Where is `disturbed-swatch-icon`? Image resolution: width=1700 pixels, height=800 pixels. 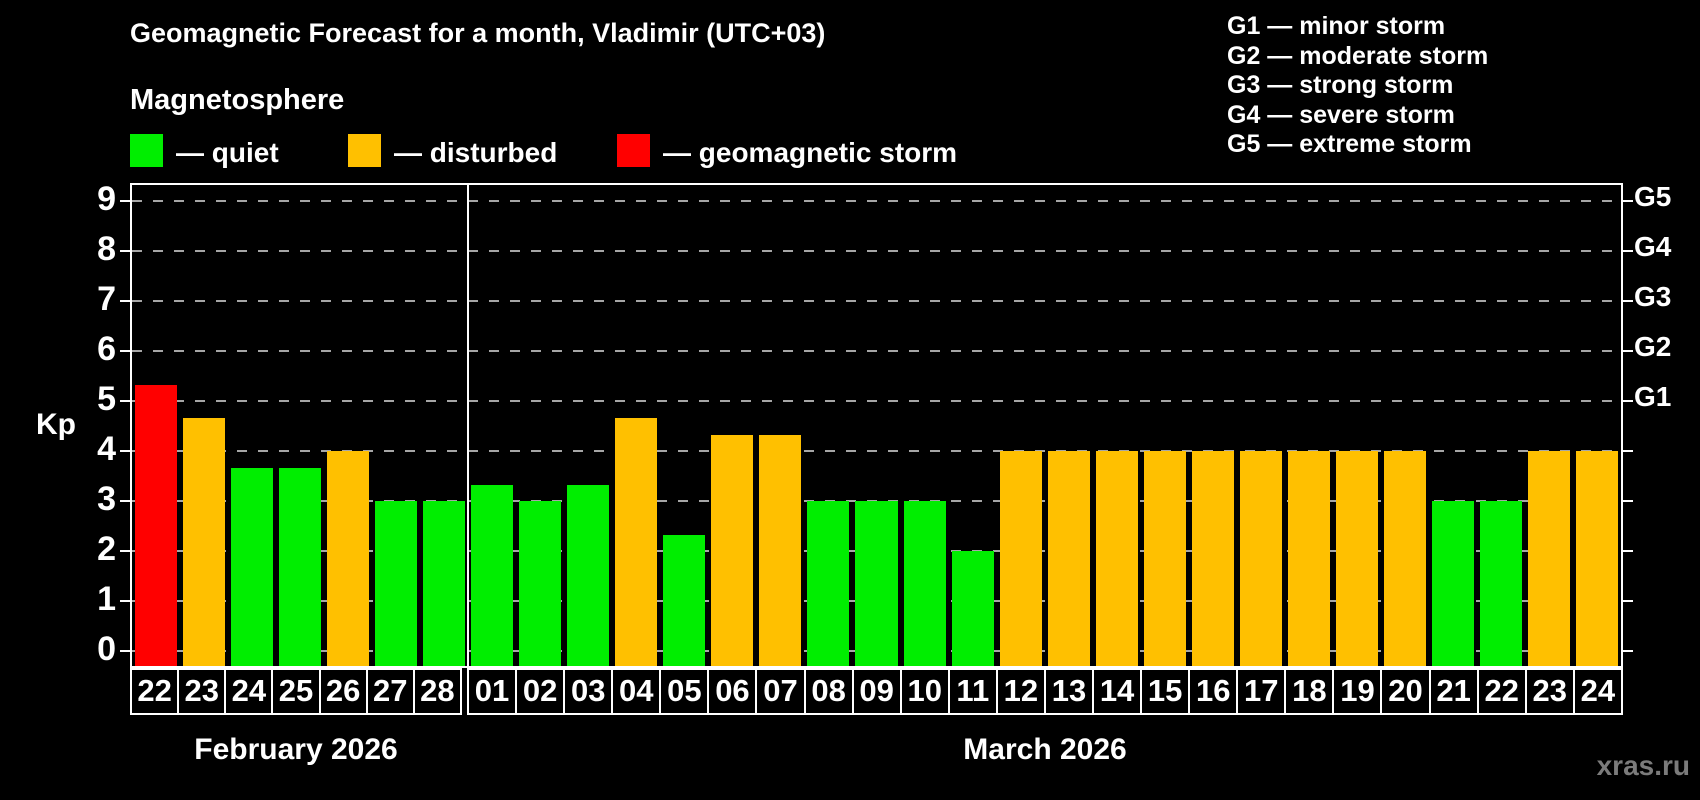 disturbed-swatch-icon is located at coordinates (364, 150).